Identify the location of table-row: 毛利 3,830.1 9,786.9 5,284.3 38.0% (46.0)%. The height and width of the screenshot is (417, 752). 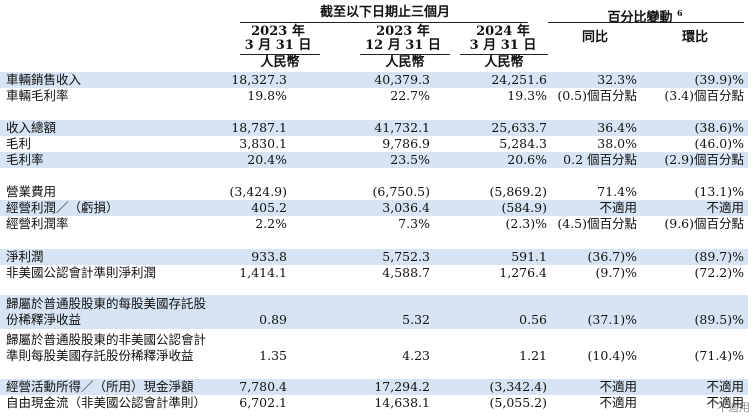
(376, 144).